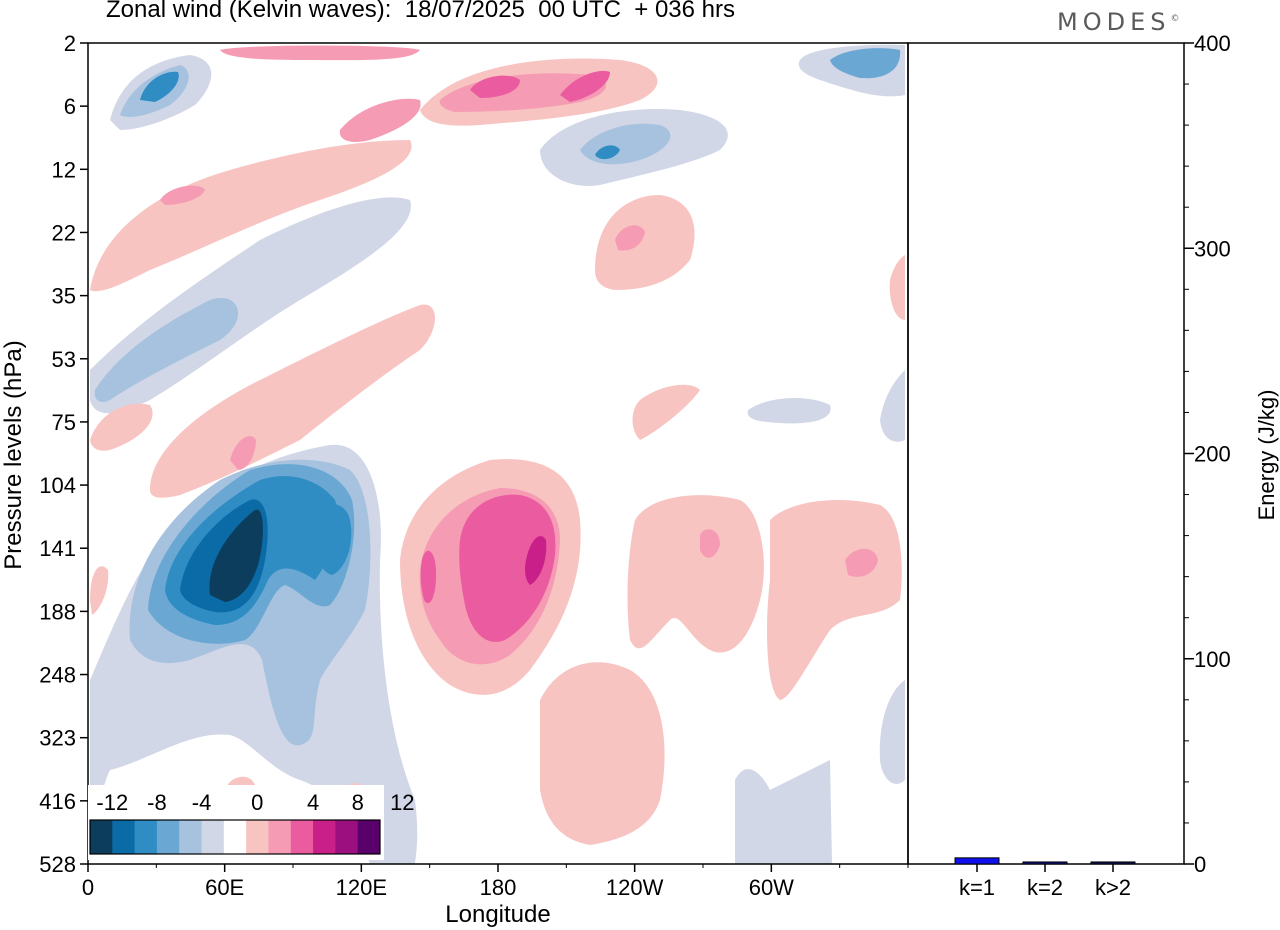 This screenshot has height=930, width=1280. What do you see at coordinates (695, 574) in the screenshot?
I see `contour-pos-130W-cell` at bounding box center [695, 574].